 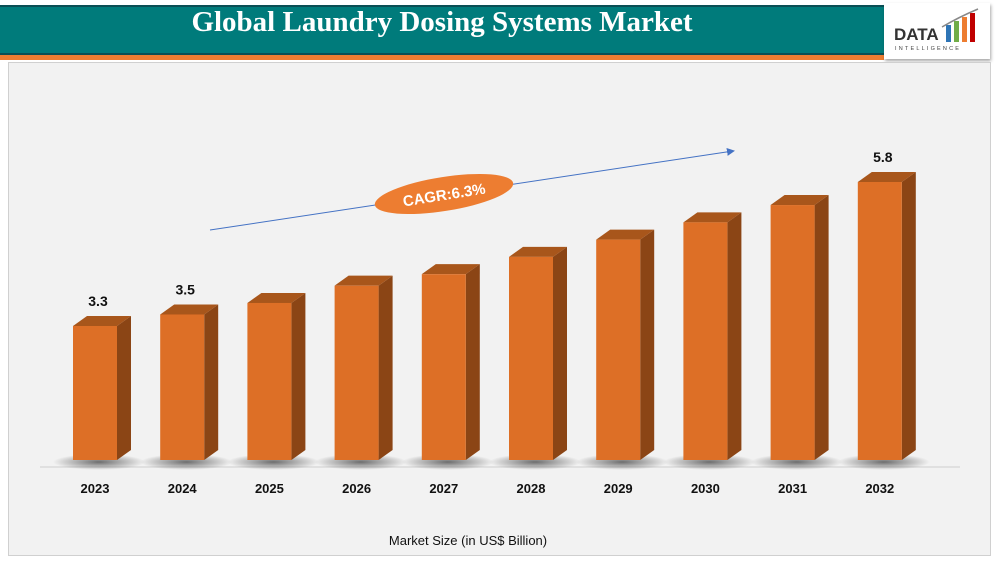 I want to click on bar-2031, so click(x=792, y=332).